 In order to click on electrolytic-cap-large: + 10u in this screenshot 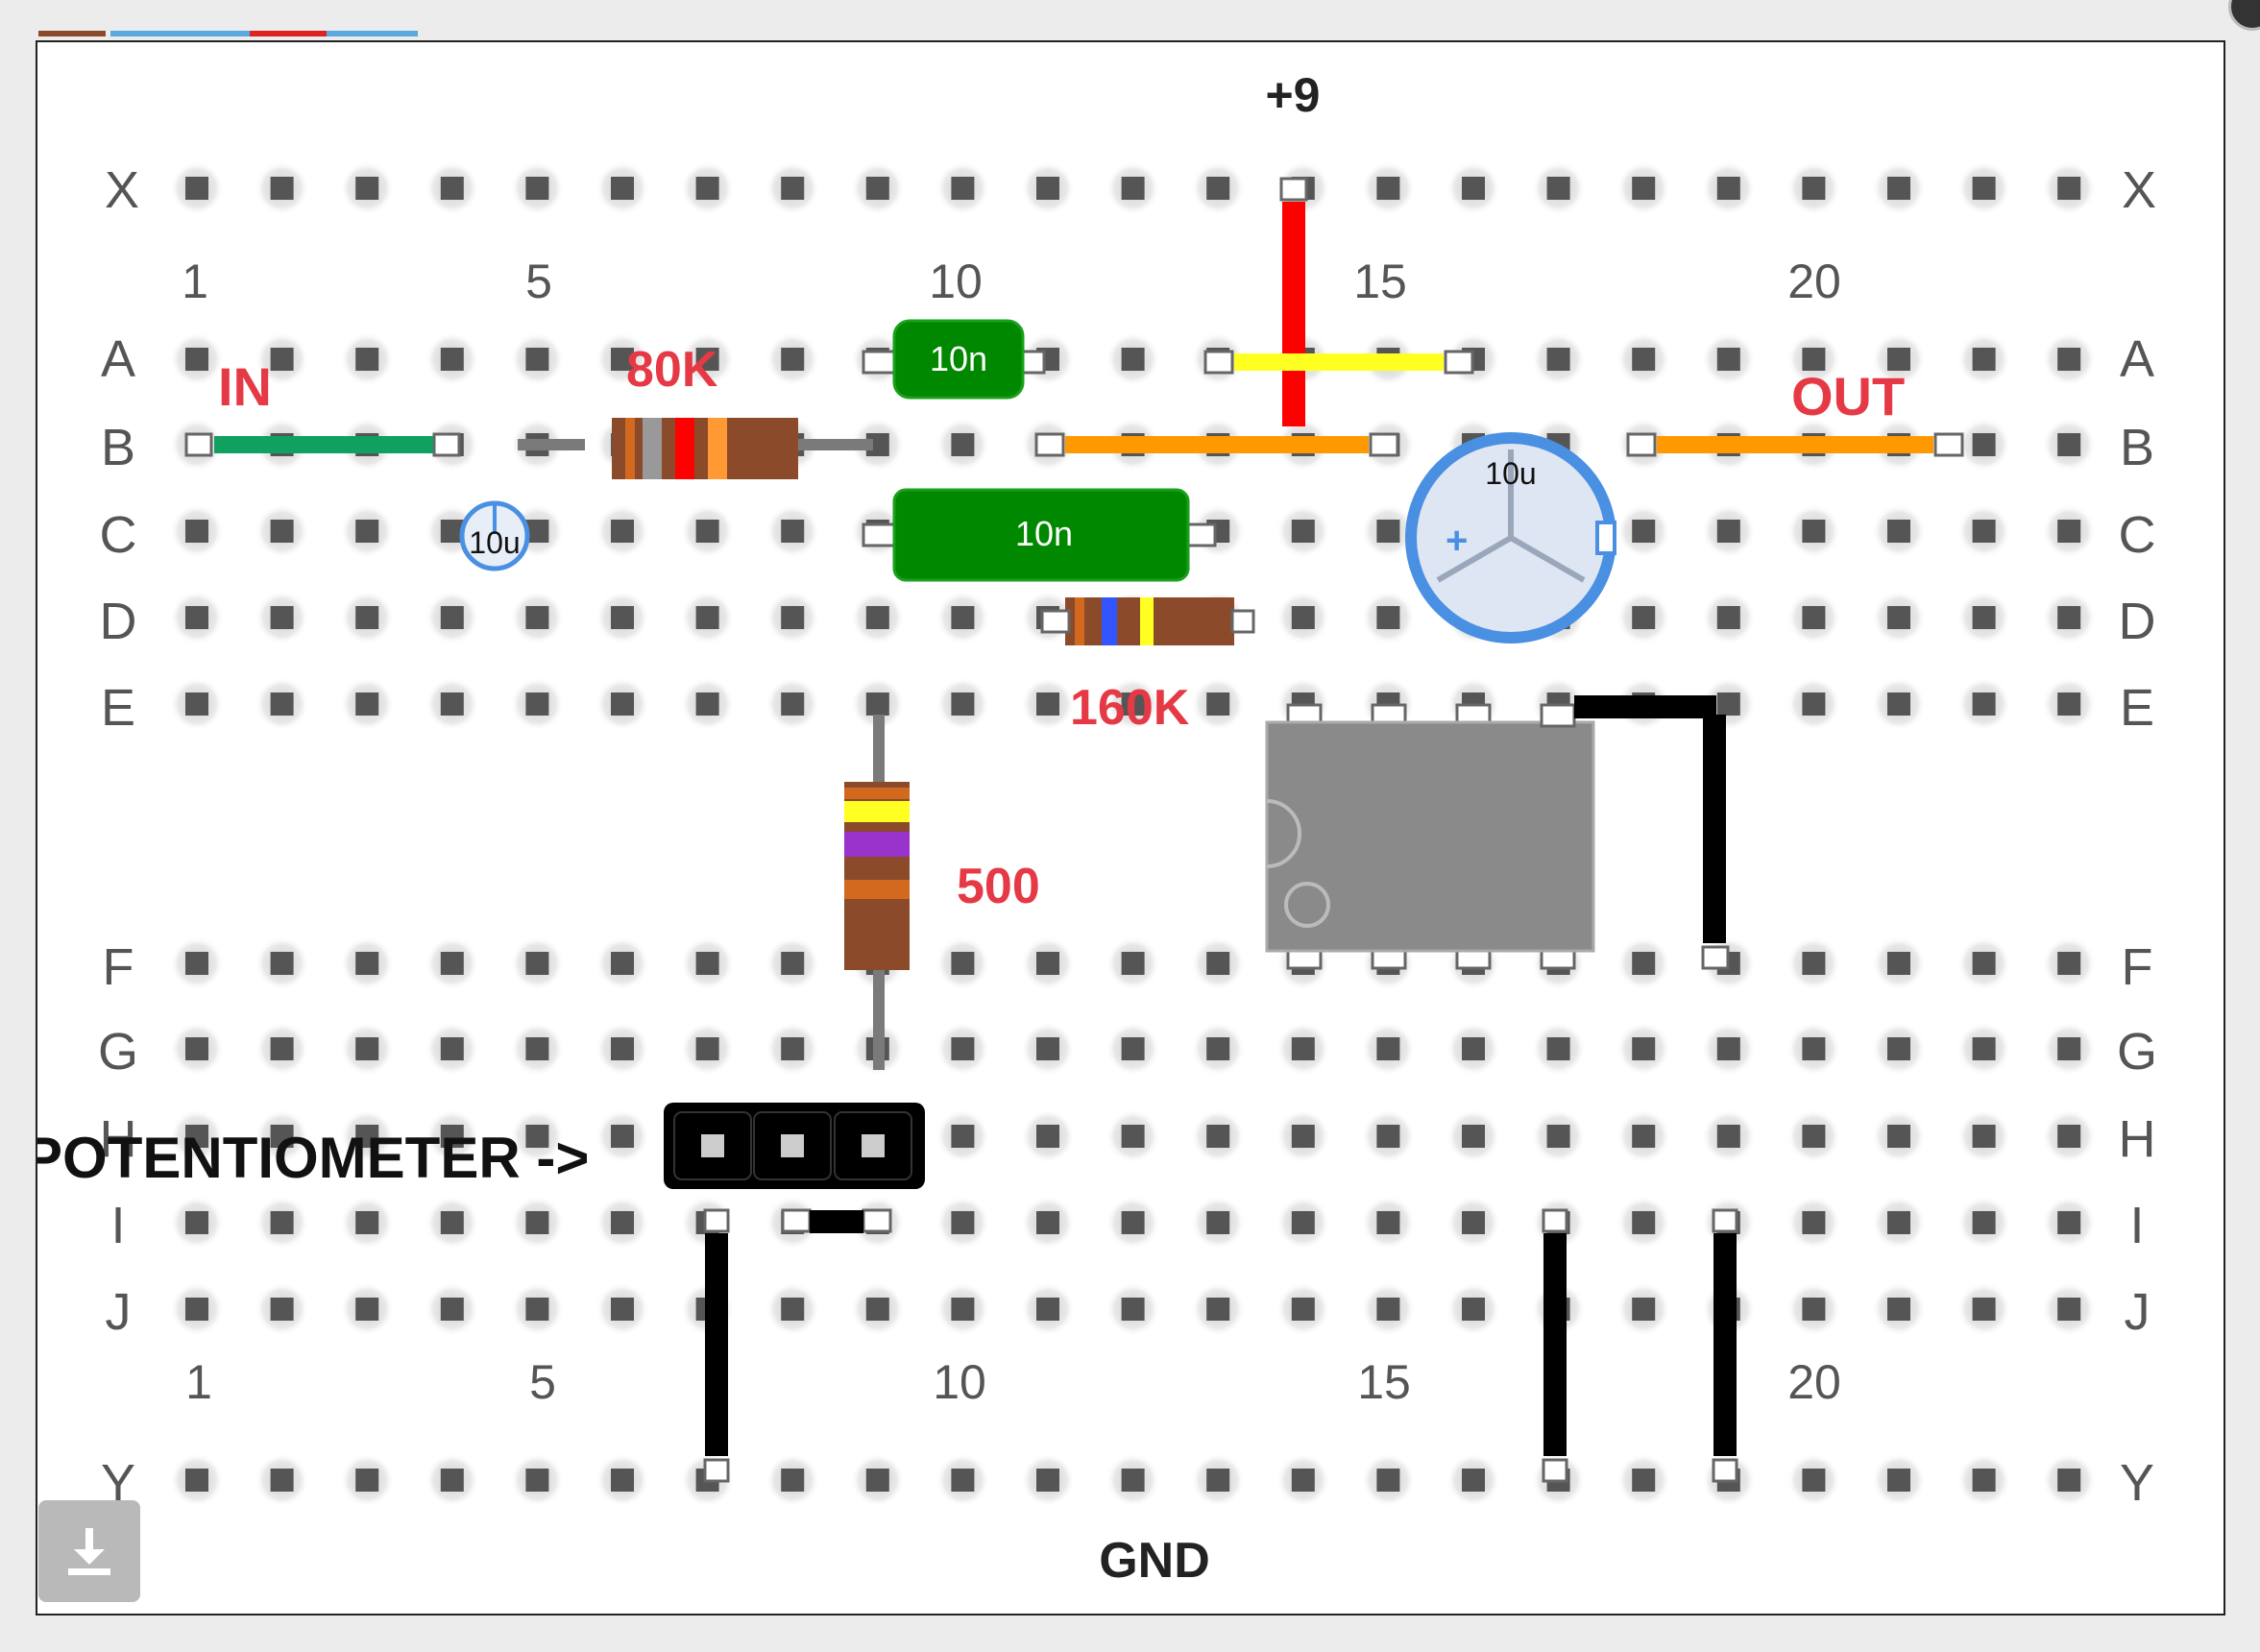, I will do `click(1510, 538)`.